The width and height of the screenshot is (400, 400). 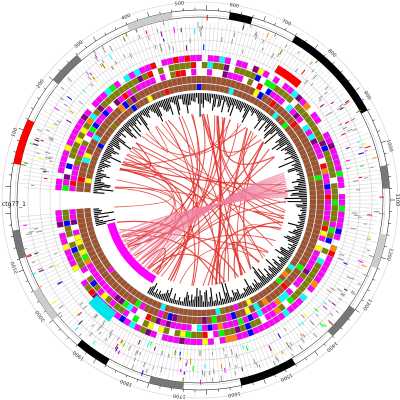 I want to click on chromosome-label: ctg77_1, so click(x=14, y=204).